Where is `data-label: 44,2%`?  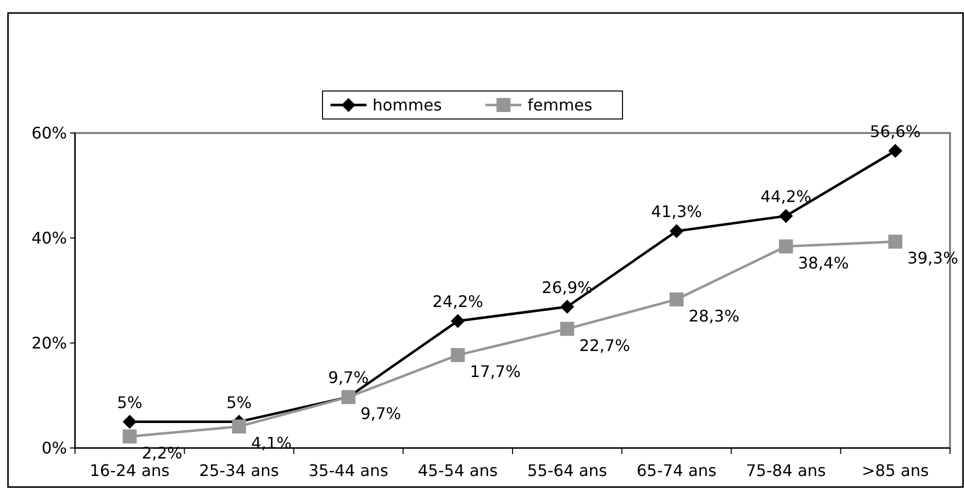
data-label: 44,2% is located at coordinates (786, 196).